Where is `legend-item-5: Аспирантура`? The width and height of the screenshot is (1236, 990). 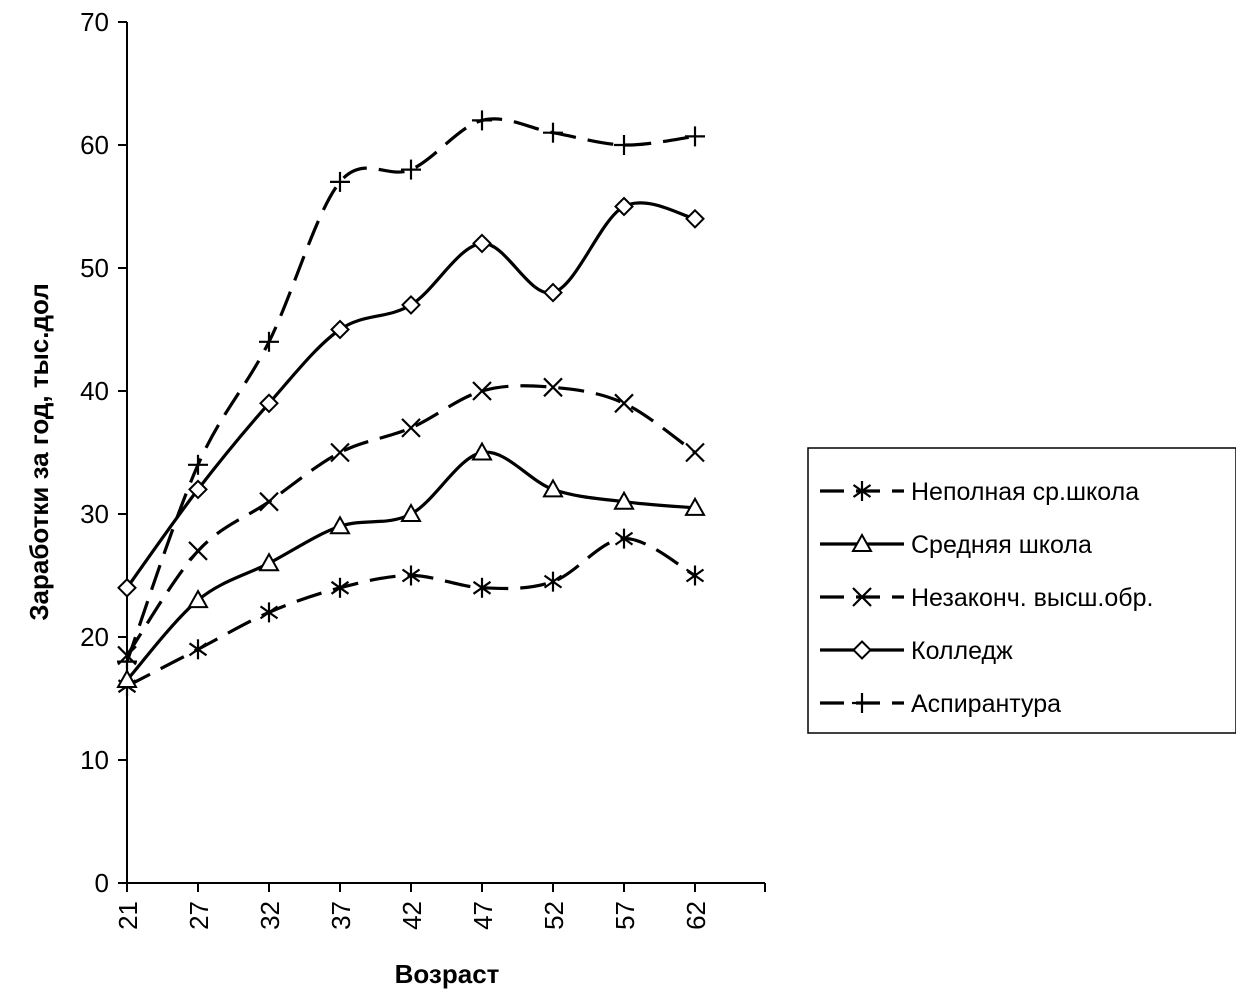
legend-item-5: Аспирантура is located at coordinates (940, 704).